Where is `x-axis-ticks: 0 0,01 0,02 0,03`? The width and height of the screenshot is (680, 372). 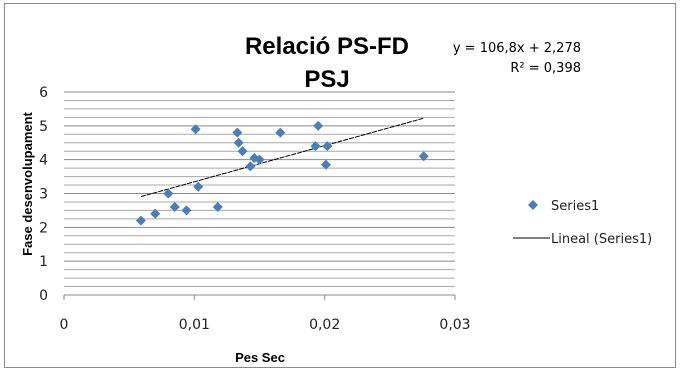
x-axis-ticks: 0 0,01 0,02 0,03 is located at coordinates (265, 314).